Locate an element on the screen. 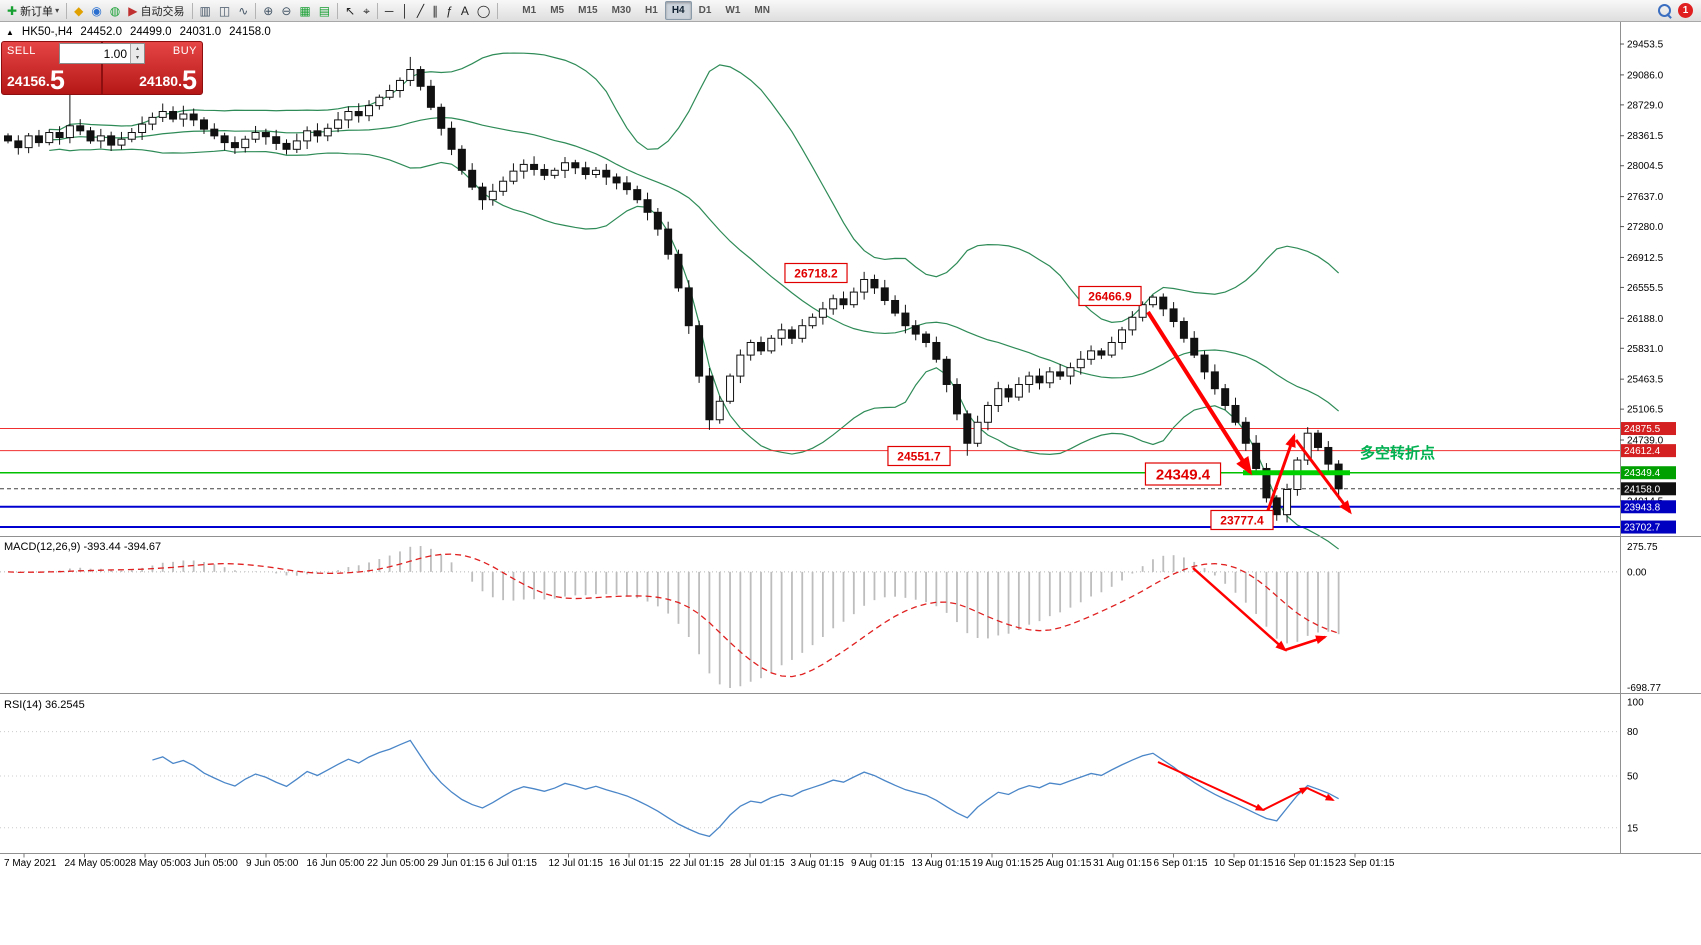 The width and height of the screenshot is (1701, 945). tile-windows-button: ▦ is located at coordinates (304, 10).